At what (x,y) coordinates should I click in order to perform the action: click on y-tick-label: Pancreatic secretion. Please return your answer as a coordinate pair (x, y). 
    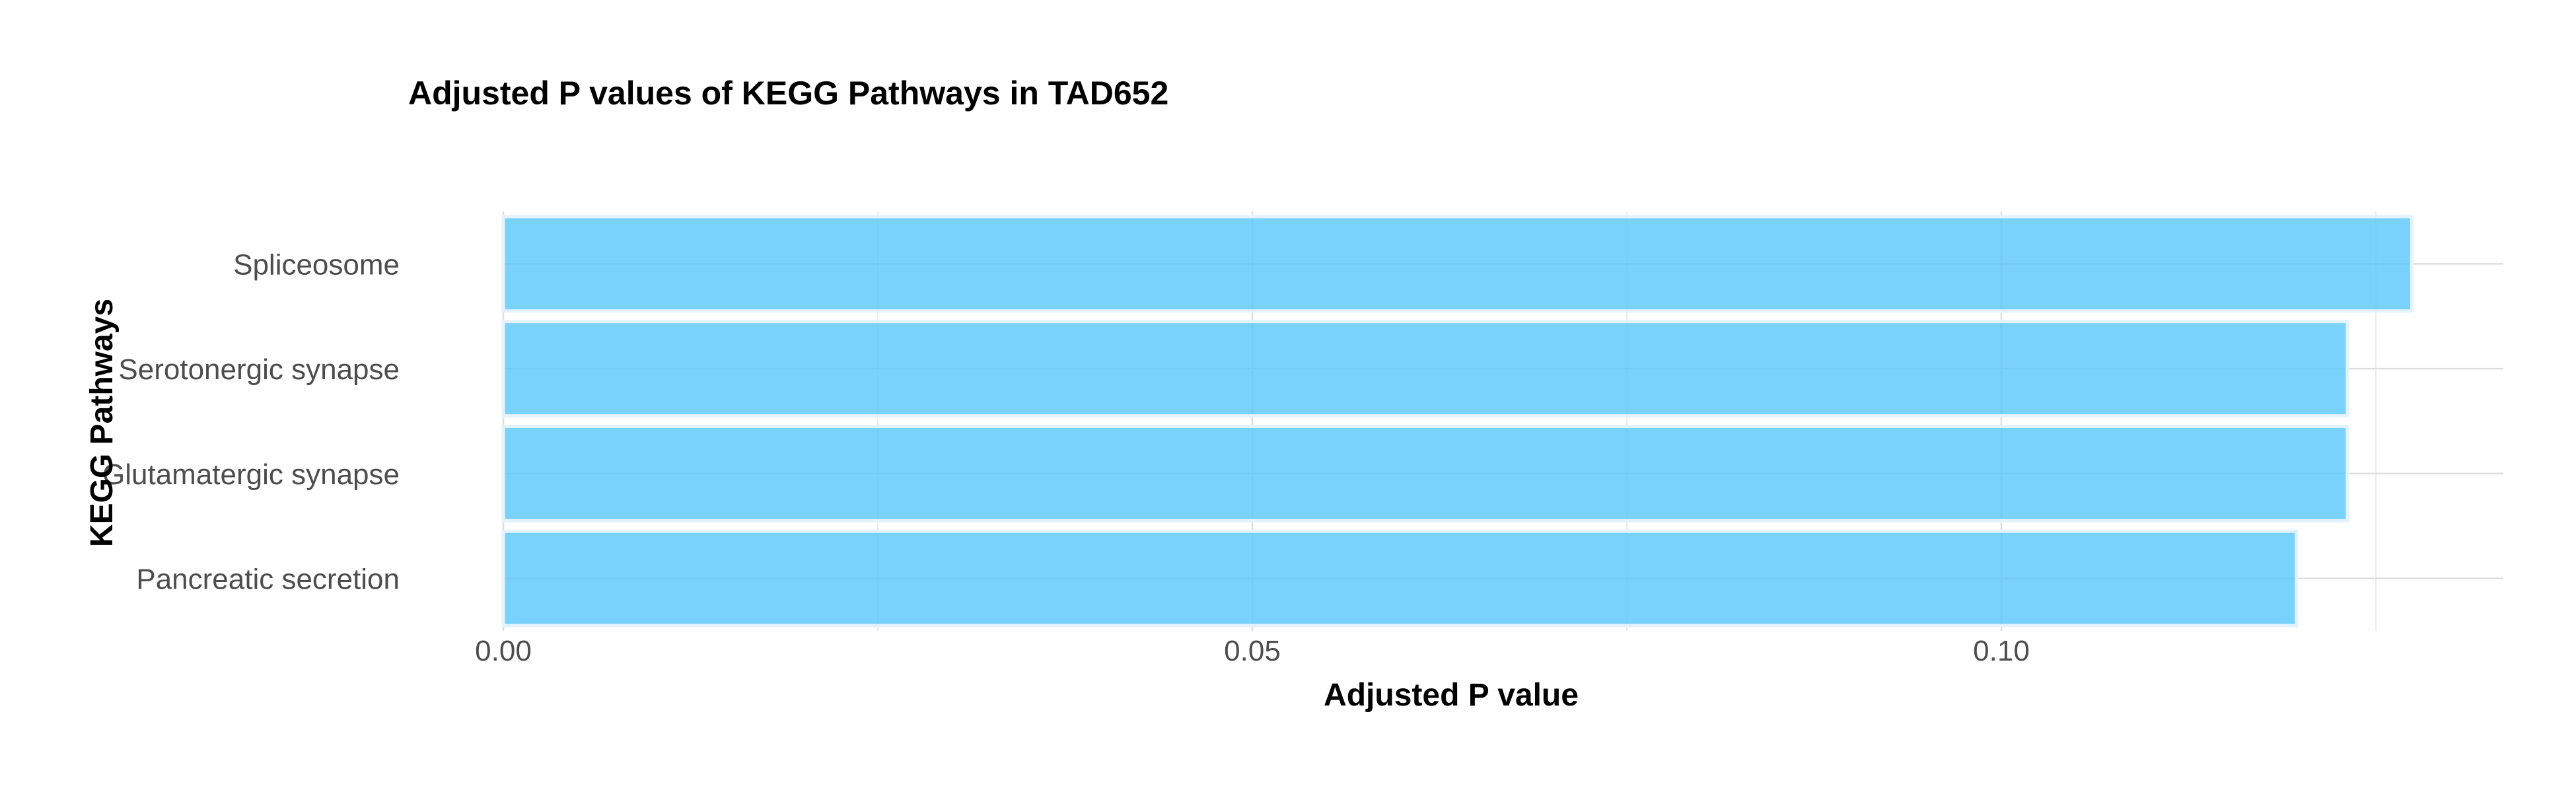
    Looking at the image, I should click on (268, 579).